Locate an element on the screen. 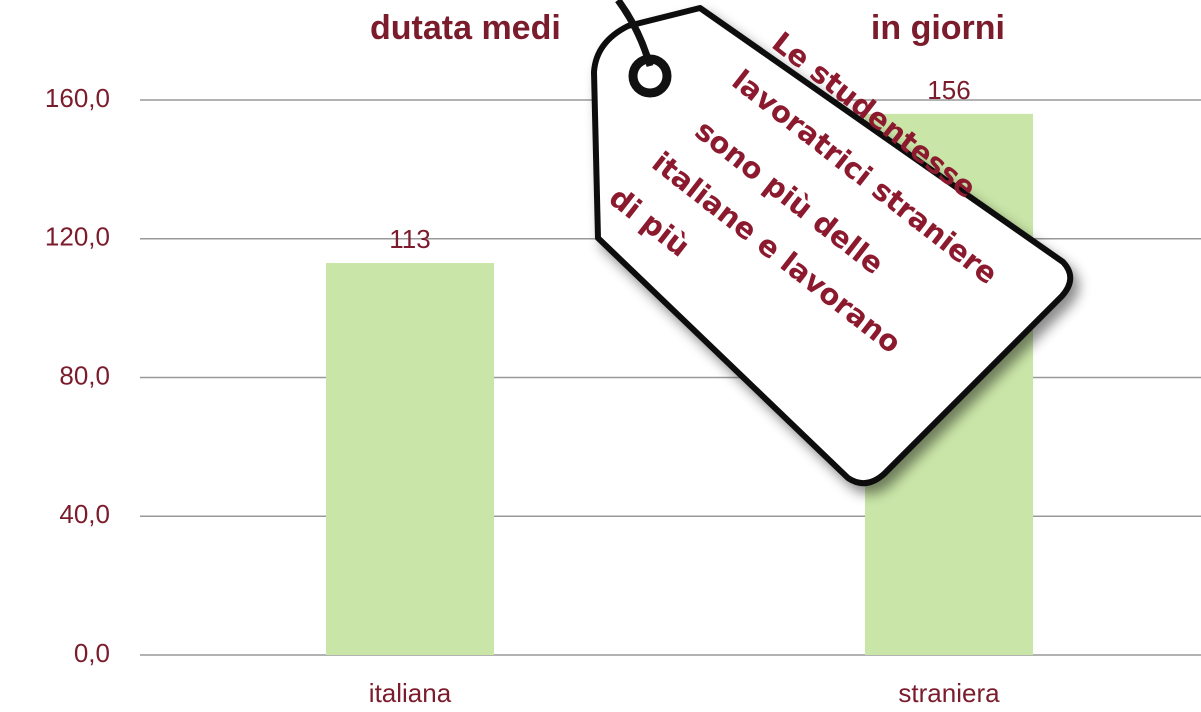 Image resolution: width=1201 pixels, height=712 pixels. bar is located at coordinates (410, 459).